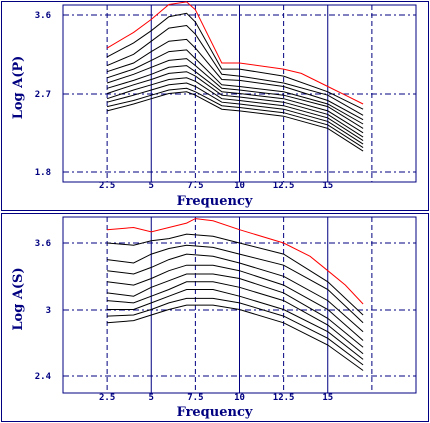 The height and width of the screenshot is (423, 430). Describe the element at coordinates (239, 398) in the screenshot. I see `s-chart-xtick-label: 10` at that location.